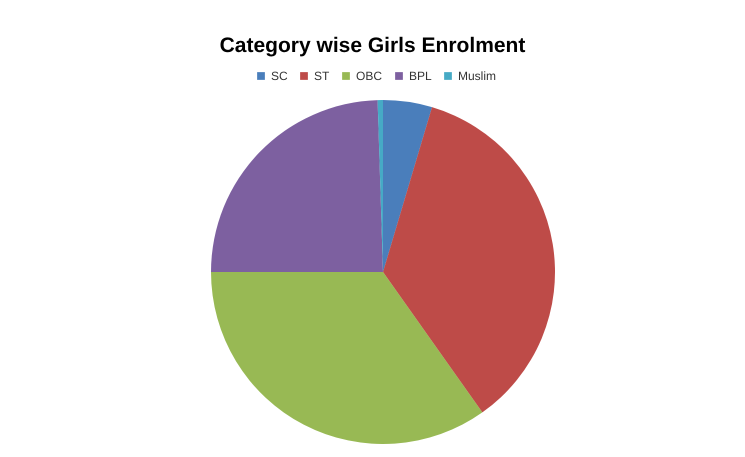  Describe the element at coordinates (373, 45) in the screenshot. I see `chart-title: Category wise Girls Enrolment` at that location.